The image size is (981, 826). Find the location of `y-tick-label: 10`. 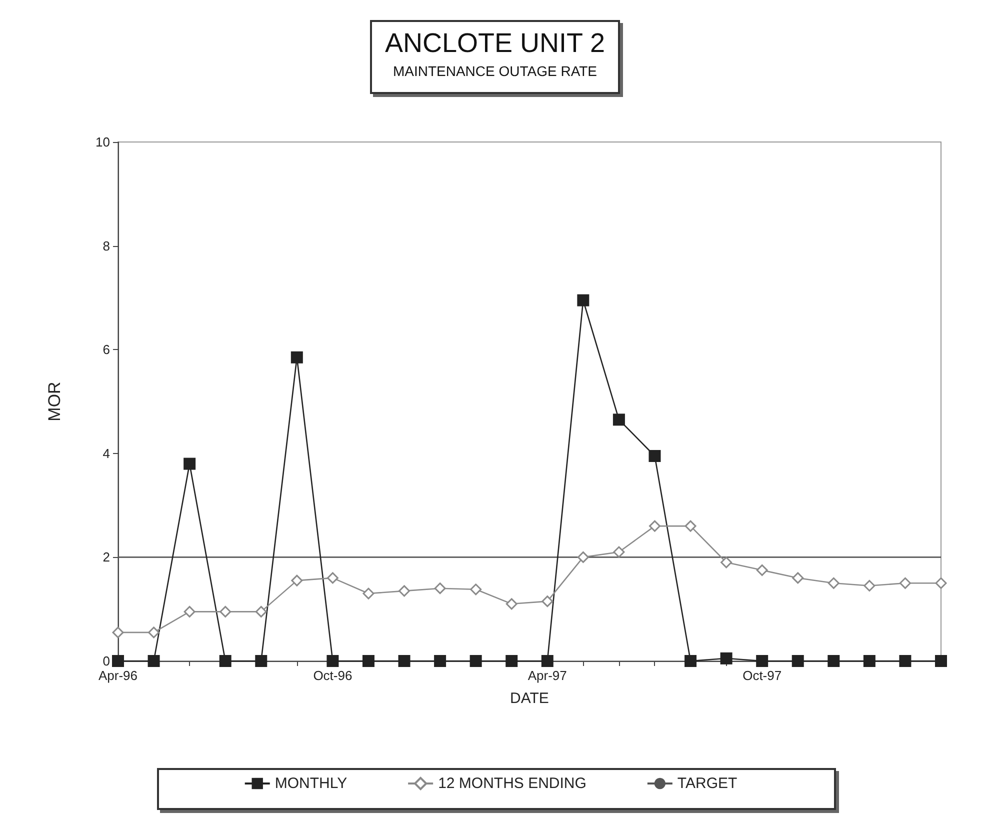

y-tick-label: 10 is located at coordinates (103, 142).